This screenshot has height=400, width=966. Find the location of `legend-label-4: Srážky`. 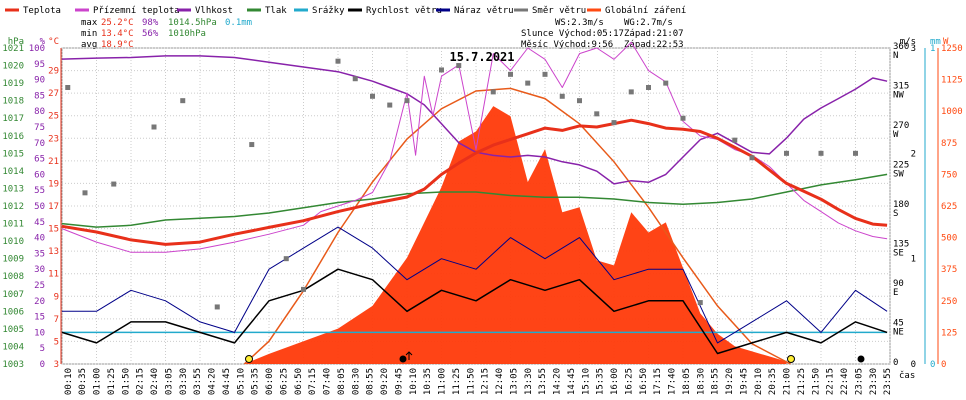

legend-label-4: Srážky is located at coordinates (328, 11).